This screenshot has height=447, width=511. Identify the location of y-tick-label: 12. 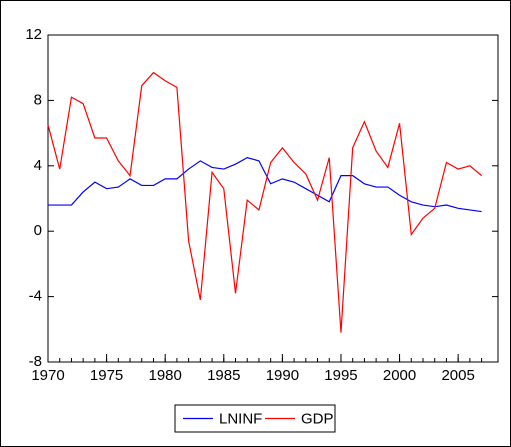
(33, 34).